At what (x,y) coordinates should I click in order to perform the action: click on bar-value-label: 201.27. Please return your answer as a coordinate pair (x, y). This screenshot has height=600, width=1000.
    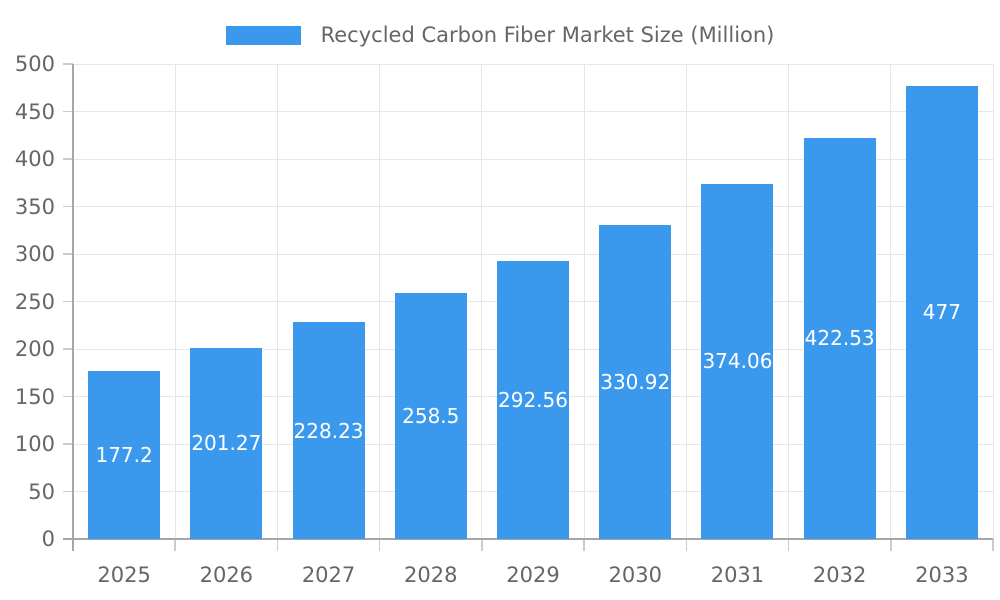
    Looking at the image, I should click on (226, 443).